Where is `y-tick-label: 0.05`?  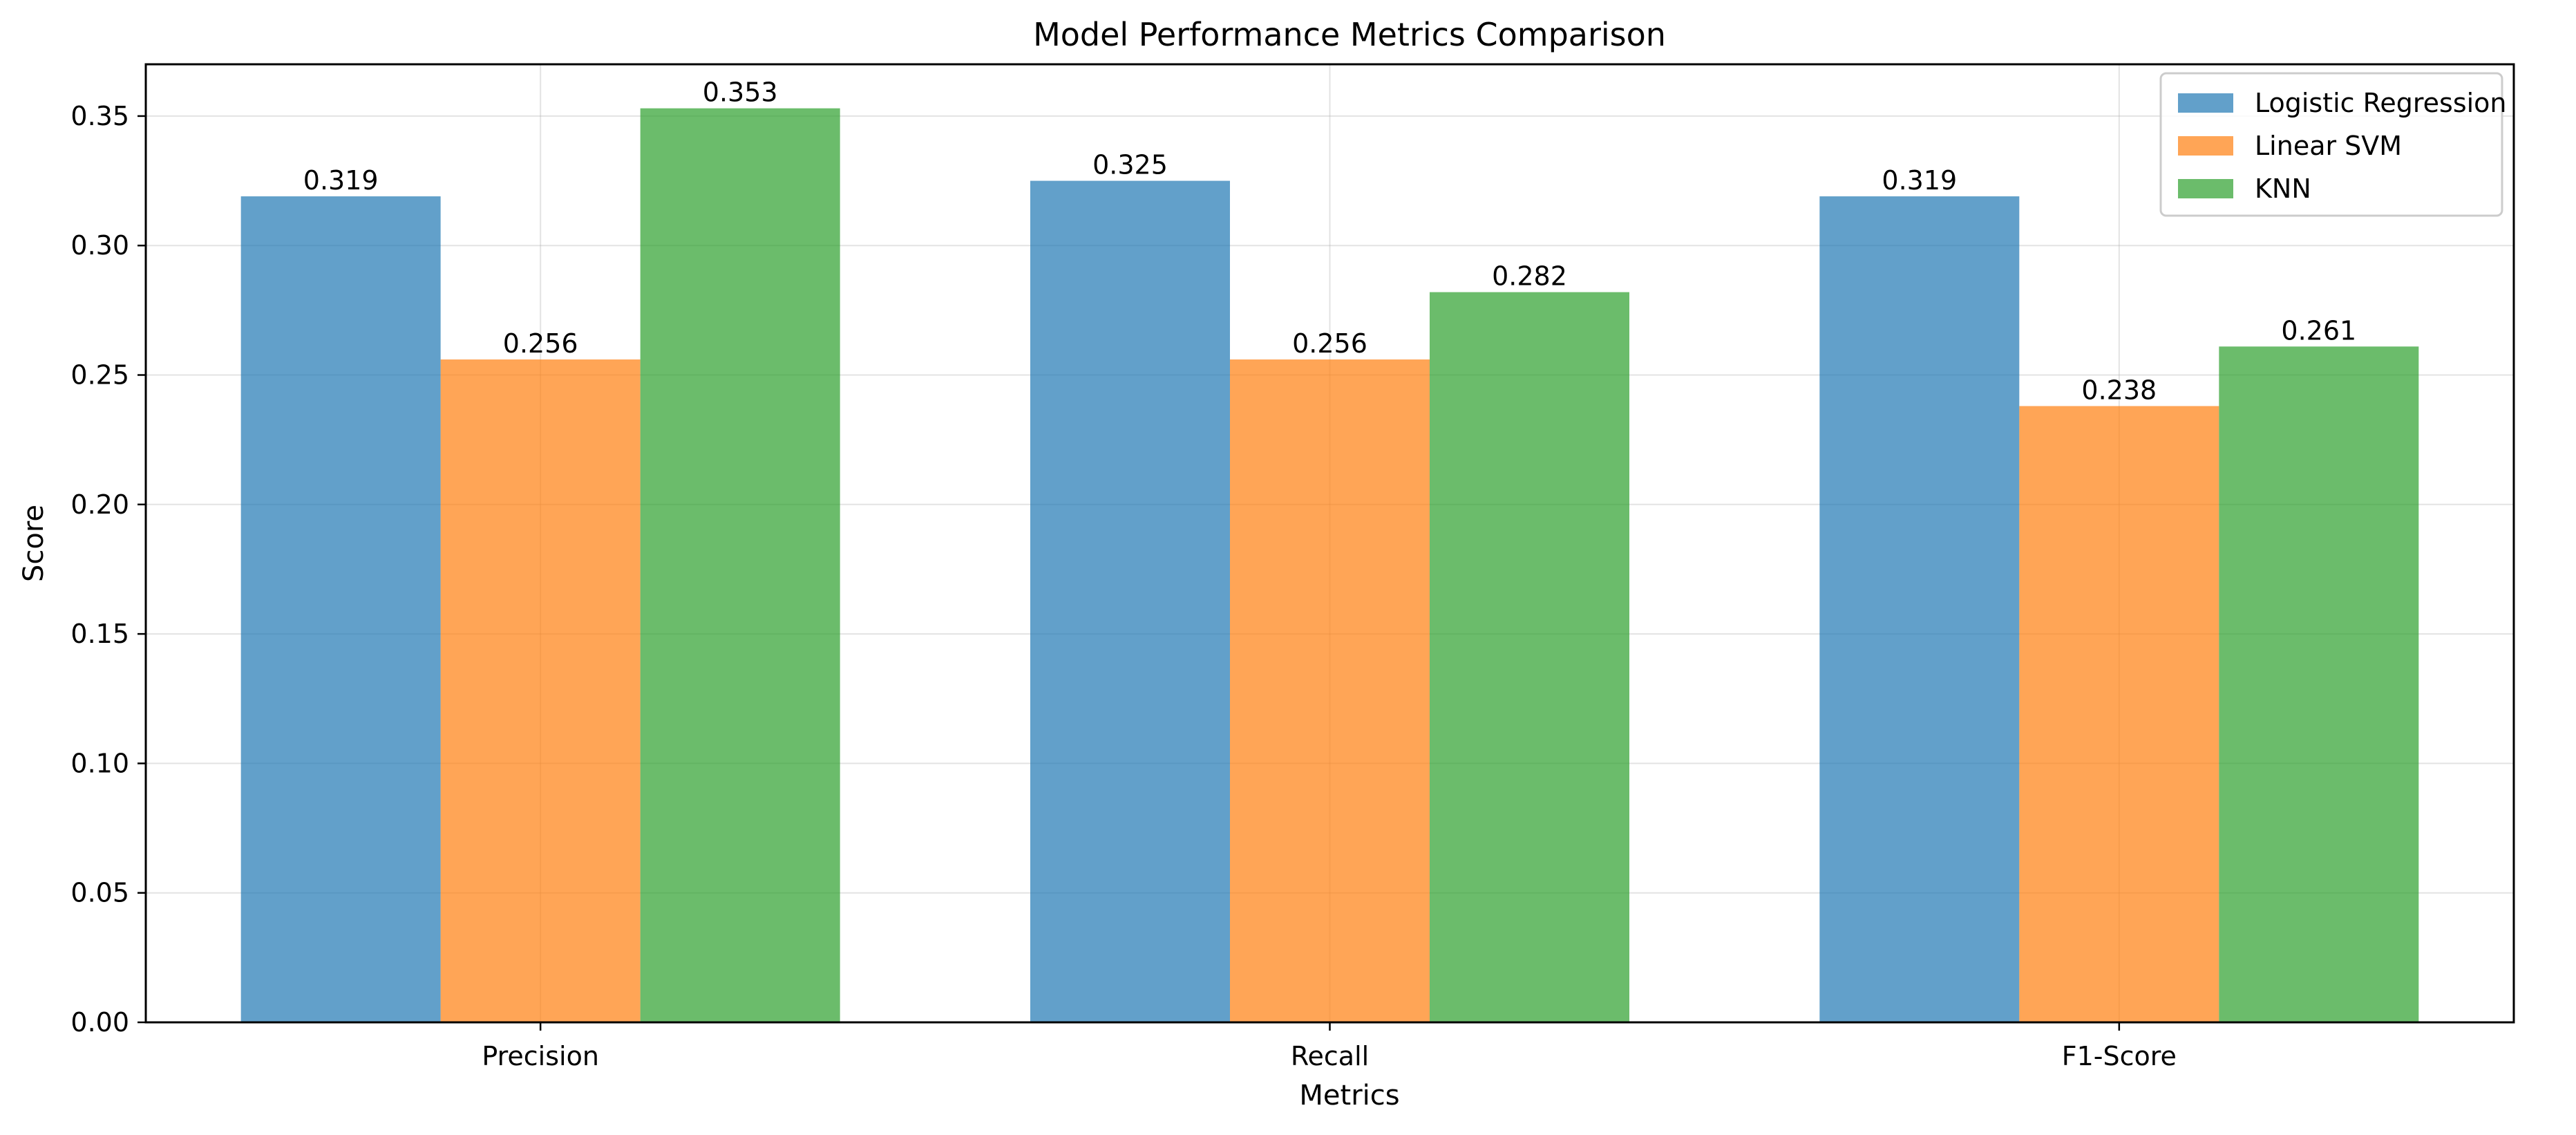 y-tick-label: 0.05 is located at coordinates (99, 893).